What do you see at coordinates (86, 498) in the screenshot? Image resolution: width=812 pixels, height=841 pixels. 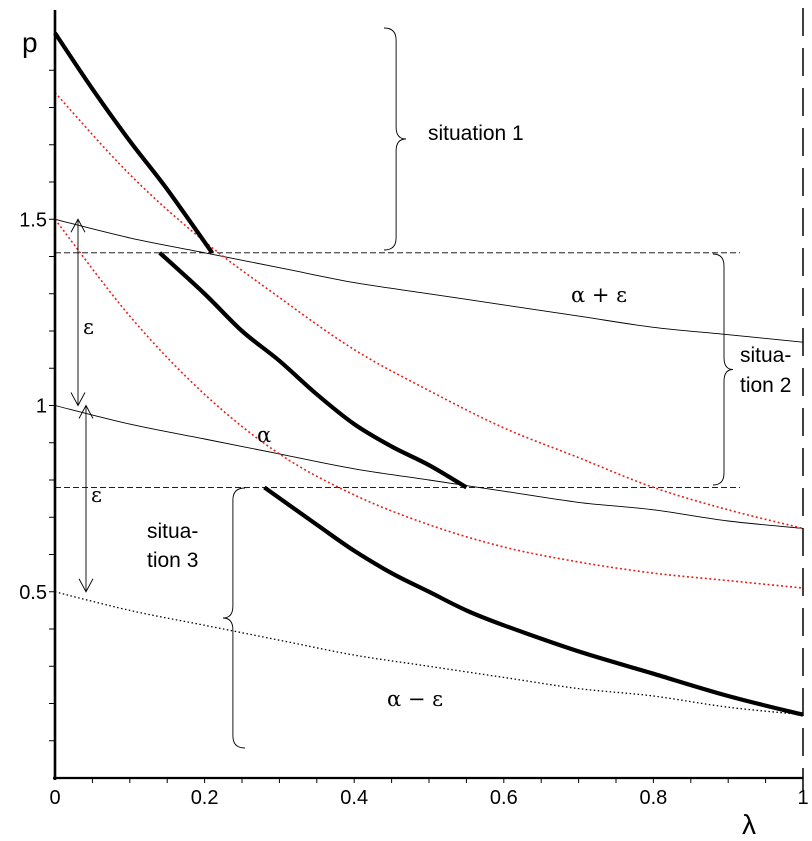 I see `epsilon-arrow-lower` at bounding box center [86, 498].